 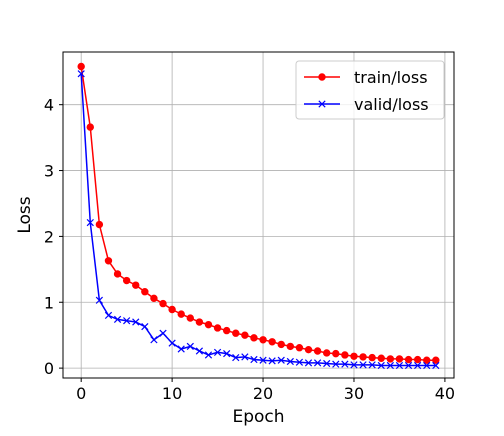 What do you see at coordinates (354, 393) in the screenshot?
I see `x-tick-label: 30` at bounding box center [354, 393].